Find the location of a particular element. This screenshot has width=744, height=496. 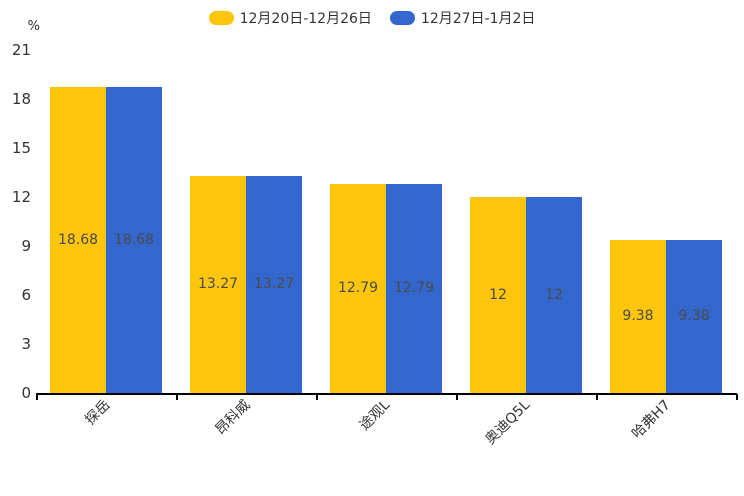

y-tick-label: 21 is located at coordinates (21, 49).